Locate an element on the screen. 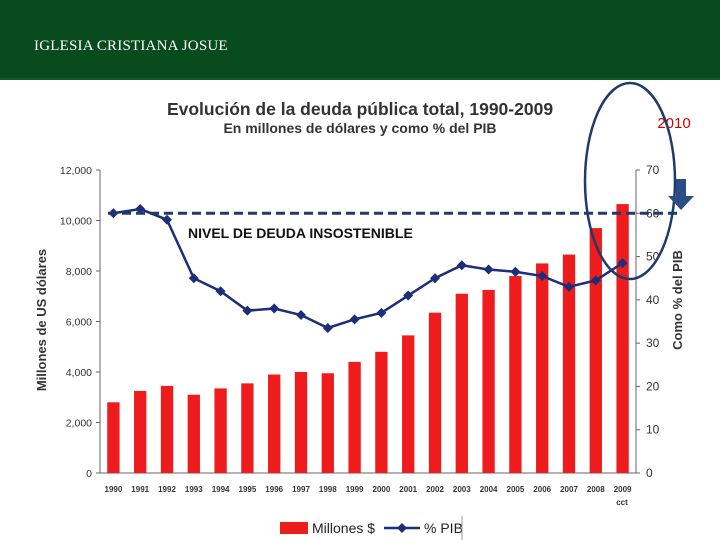 Image resolution: width=720 pixels, height=540 pixels. chart-subtitle: En millones de dólares y como % del PIB is located at coordinates (359, 128).